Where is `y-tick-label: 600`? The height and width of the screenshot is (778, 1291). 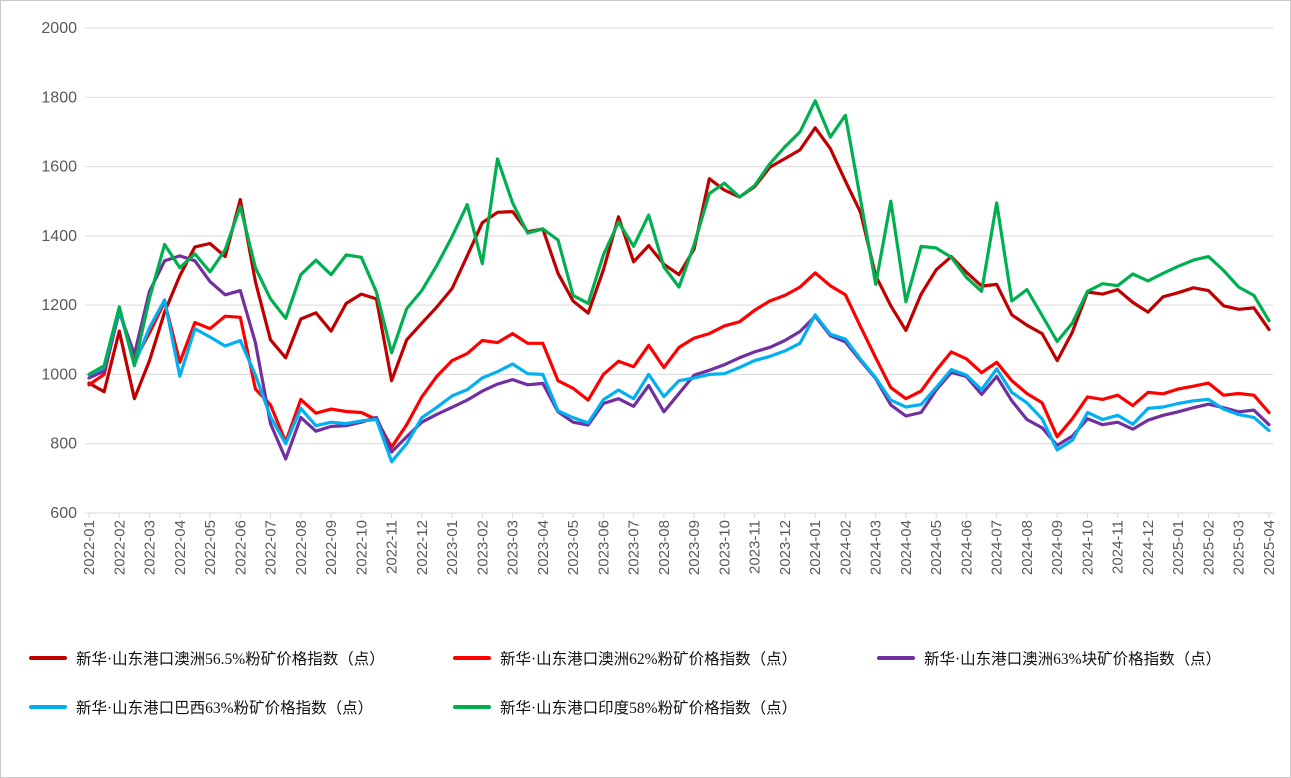
y-tick-label: 600 is located at coordinates (63, 513).